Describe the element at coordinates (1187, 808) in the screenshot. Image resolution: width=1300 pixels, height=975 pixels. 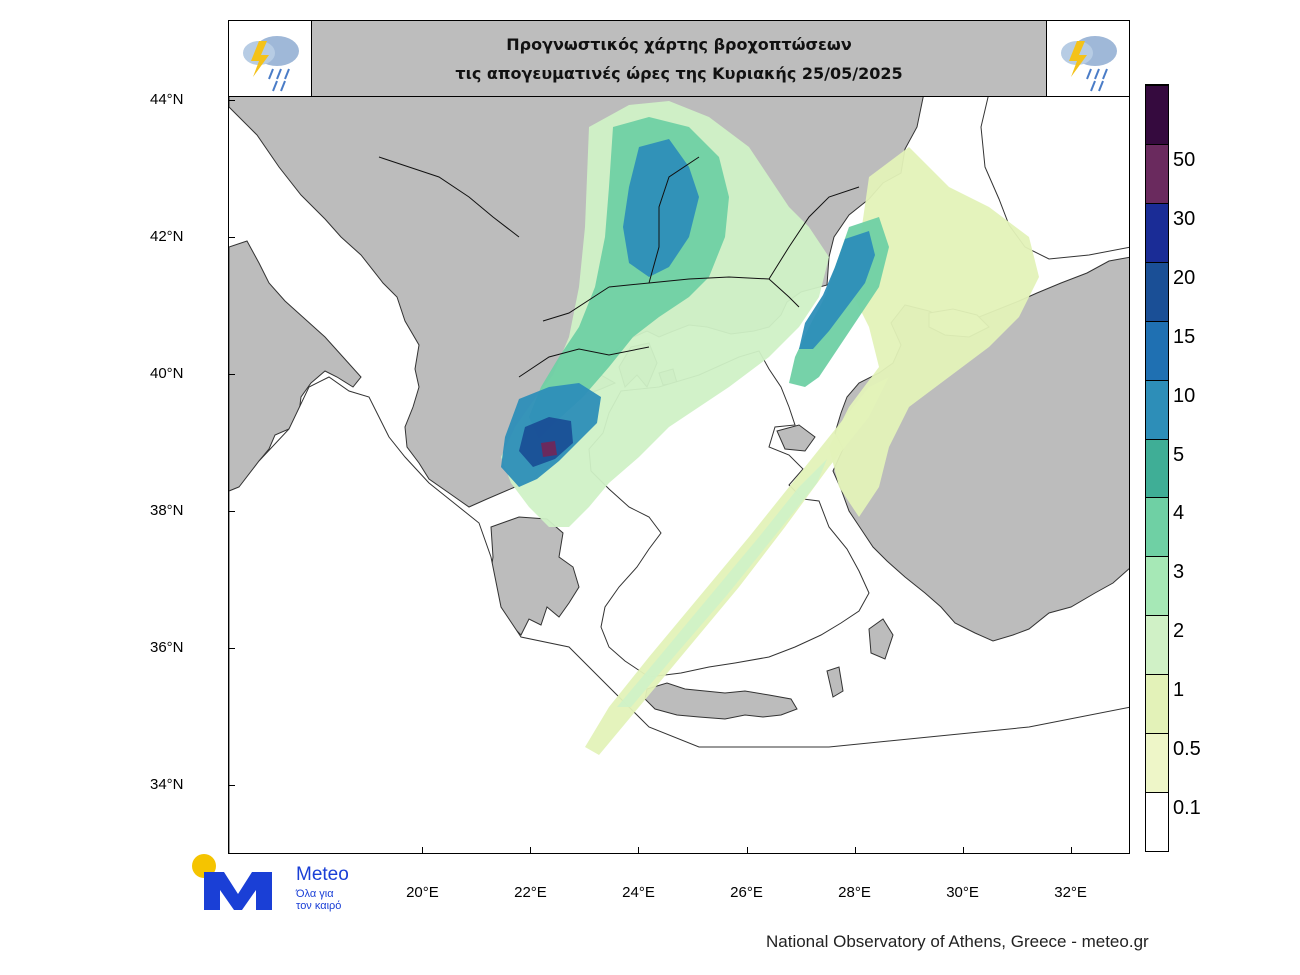
I see `colorbar-level-label: 0.1` at that location.